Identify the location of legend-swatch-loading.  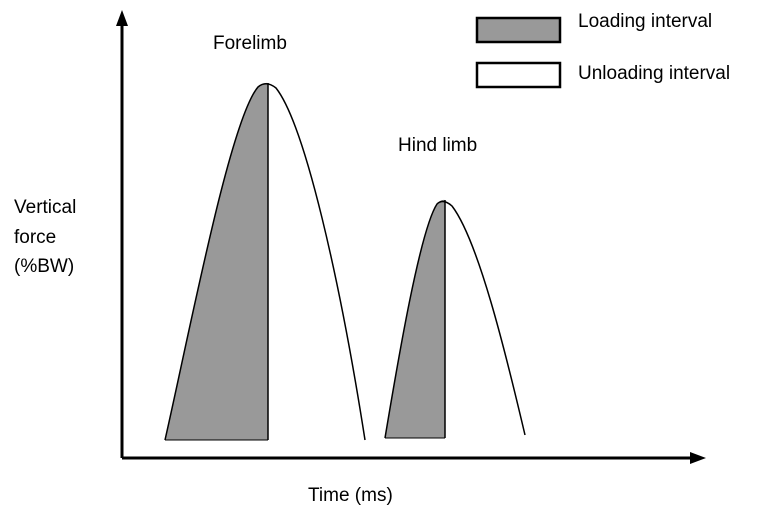
(518, 30).